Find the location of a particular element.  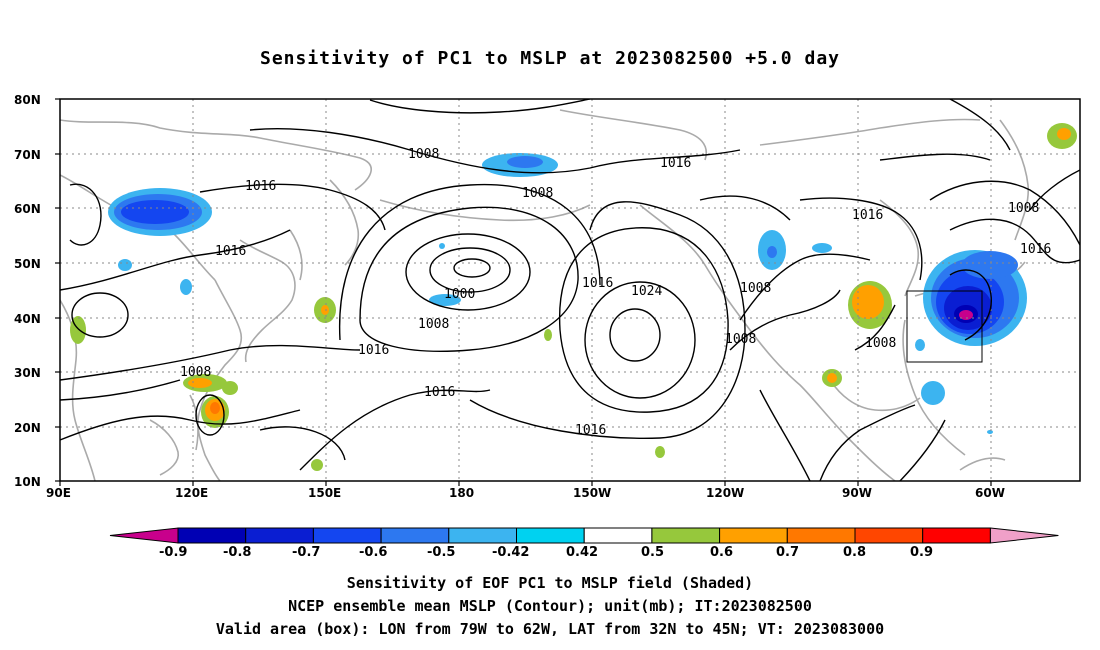

lon-label: 90W is located at coordinates (857, 493).